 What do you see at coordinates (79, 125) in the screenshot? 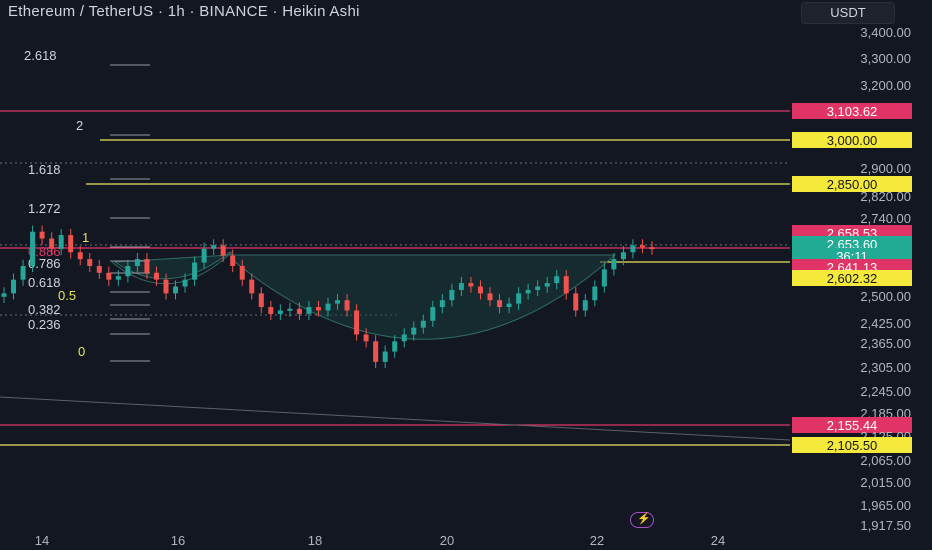
I see `fib-level-label: 2` at bounding box center [79, 125].